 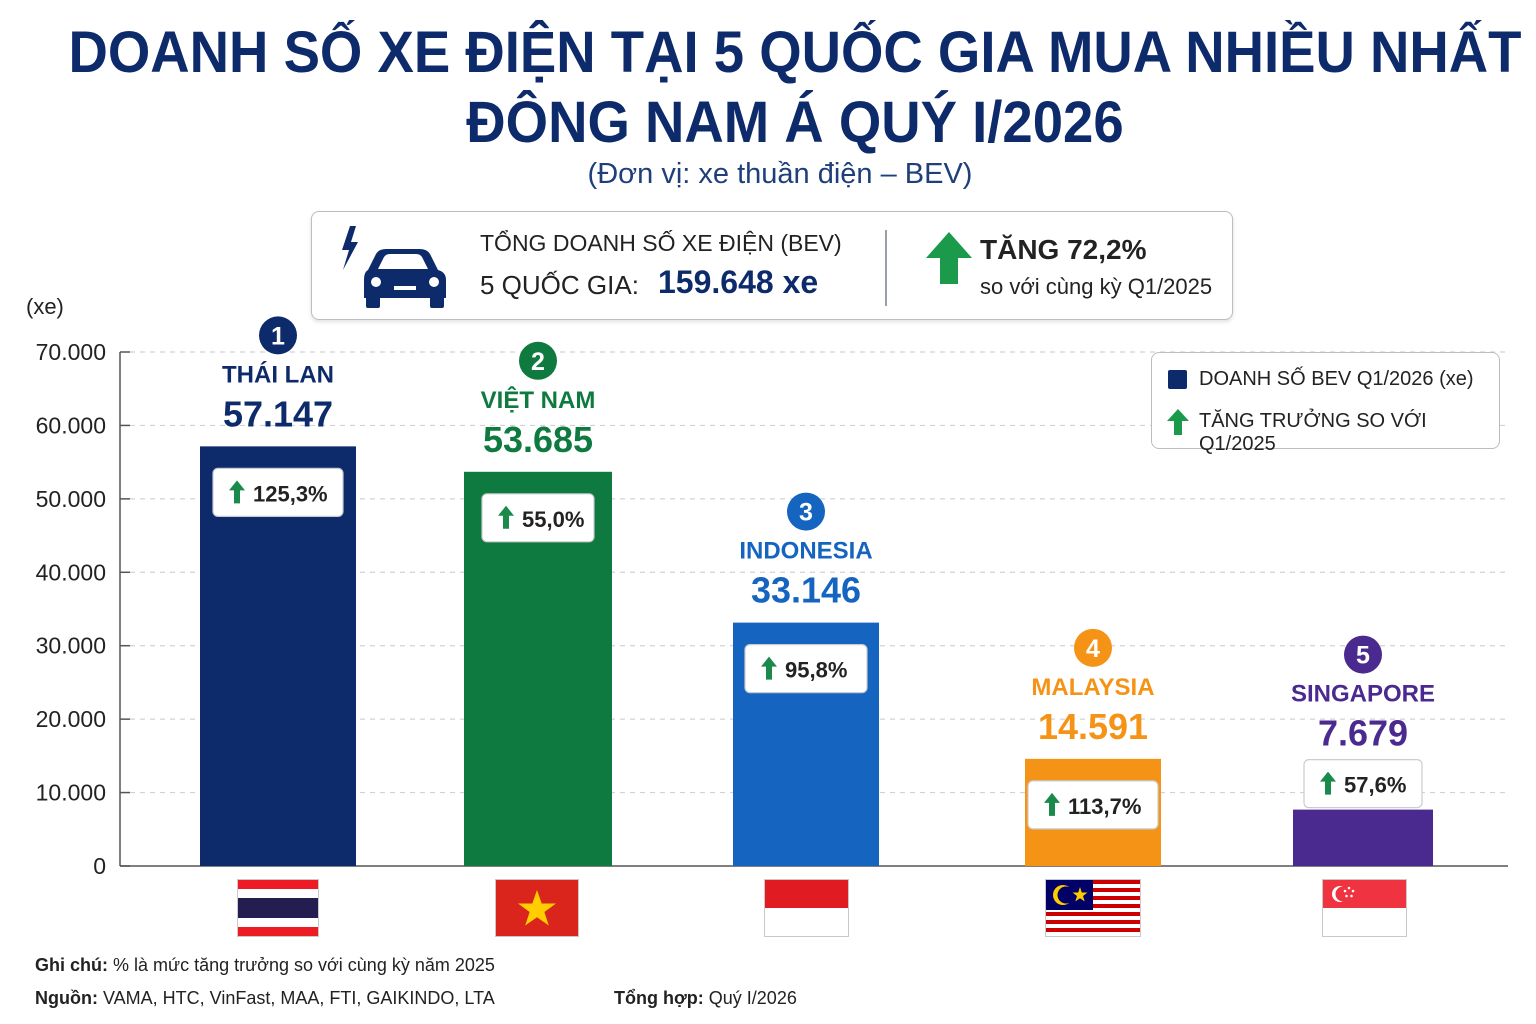 I want to click on footer-compiled: Tổng hợp: Quý I/2026, so click(x=705, y=998).